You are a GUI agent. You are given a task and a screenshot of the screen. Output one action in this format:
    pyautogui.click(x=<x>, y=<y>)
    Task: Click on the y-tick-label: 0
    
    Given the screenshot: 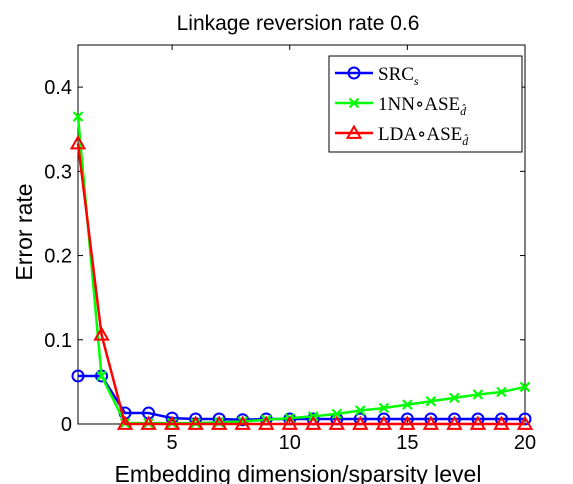 What is the action you would take?
    pyautogui.click(x=66, y=425)
    